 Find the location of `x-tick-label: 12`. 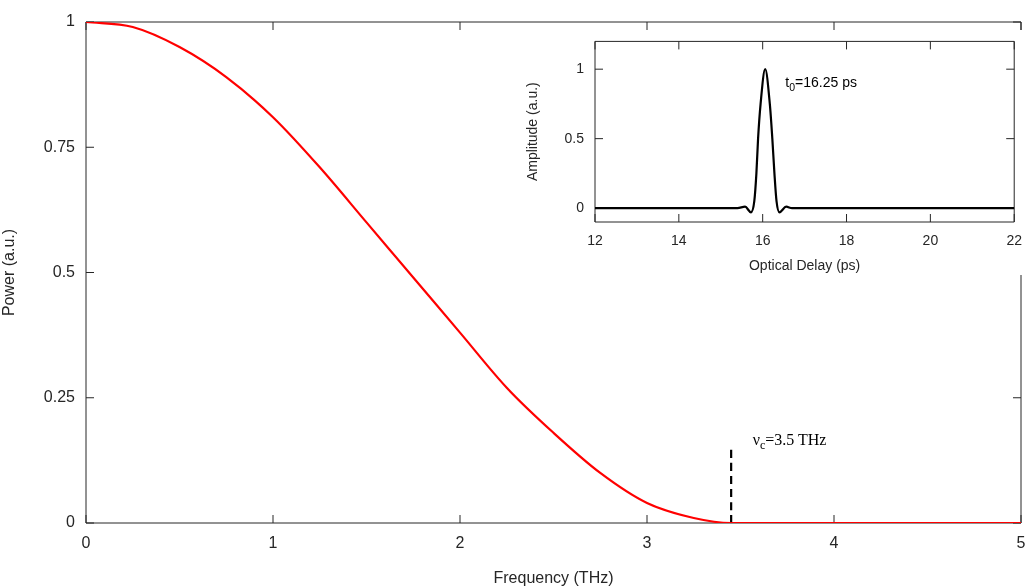

x-tick-label: 12 is located at coordinates (595, 240).